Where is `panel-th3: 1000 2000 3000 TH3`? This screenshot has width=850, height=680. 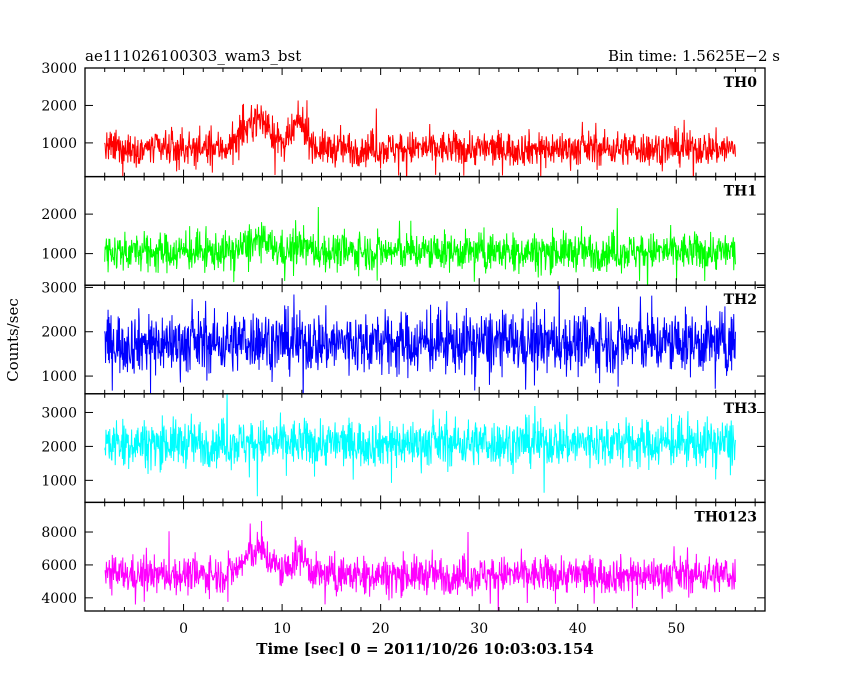 panel-th3: 1000 2000 3000 TH3 is located at coordinates (403, 448).